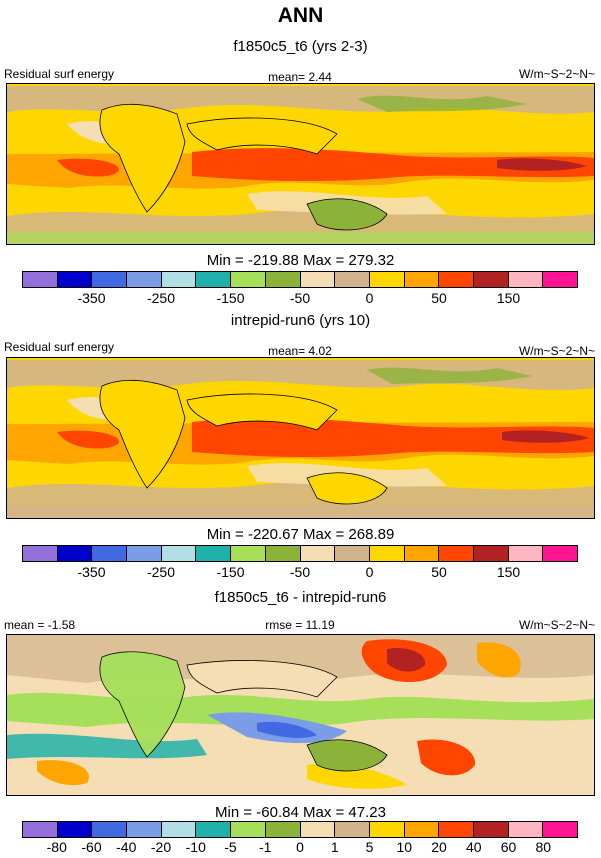 This screenshot has width=601, height=858. Describe the element at coordinates (56, 847) in the screenshot. I see `colorbar-tick: -80` at that location.